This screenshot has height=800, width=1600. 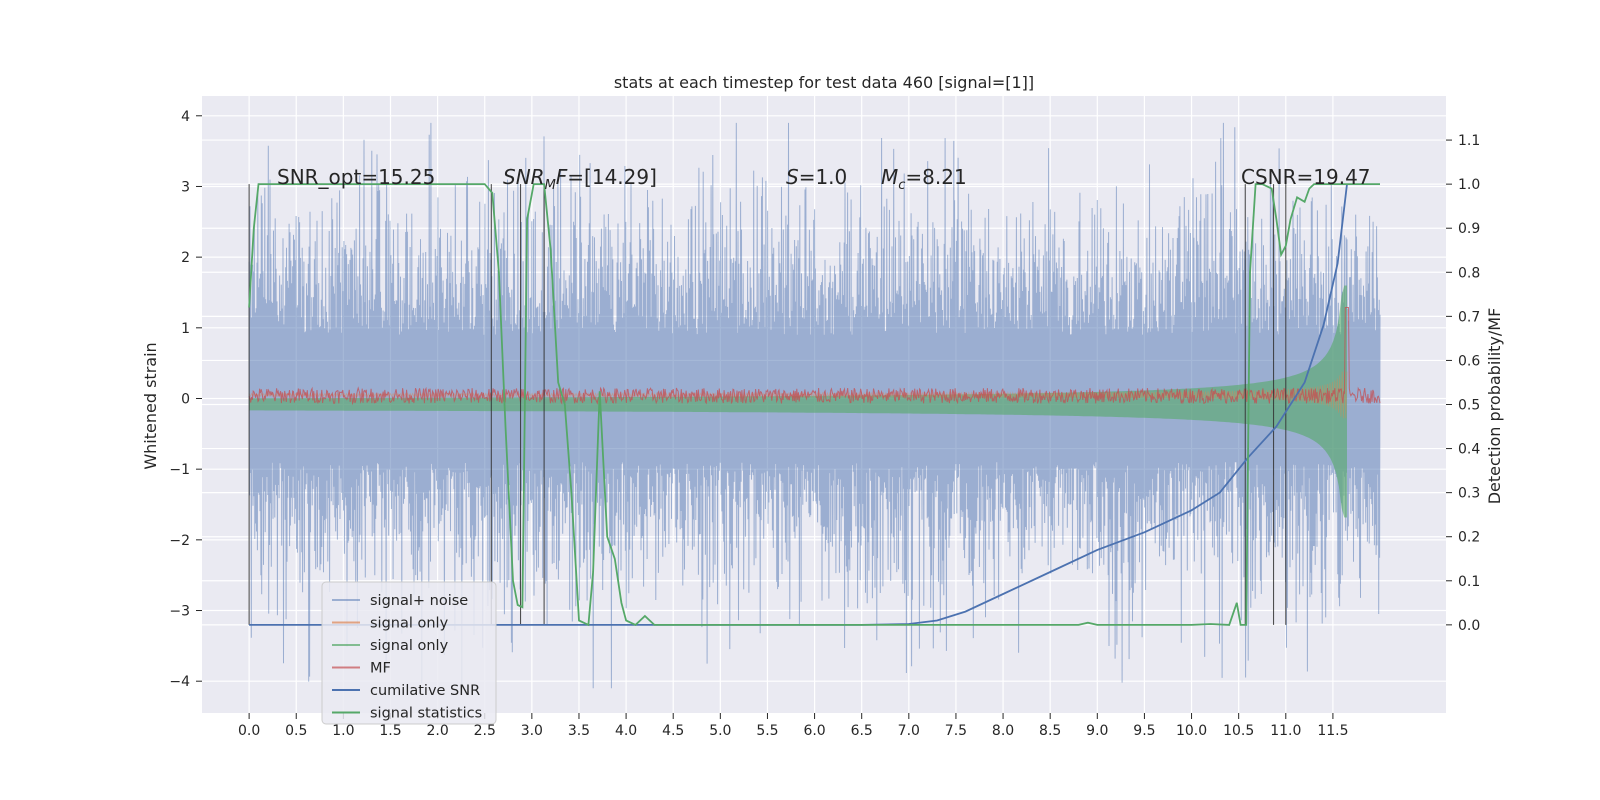 What do you see at coordinates (437, 731) in the screenshot?
I see `x-tick-label-4: 2.0` at bounding box center [437, 731].